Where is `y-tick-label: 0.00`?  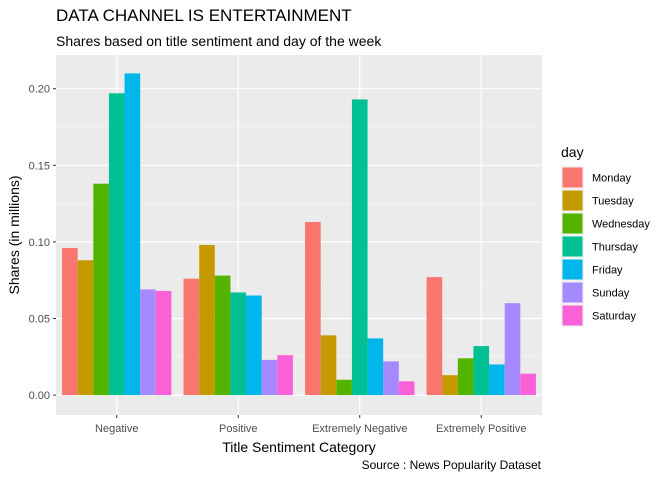 y-tick-label: 0.00 is located at coordinates (39, 396).